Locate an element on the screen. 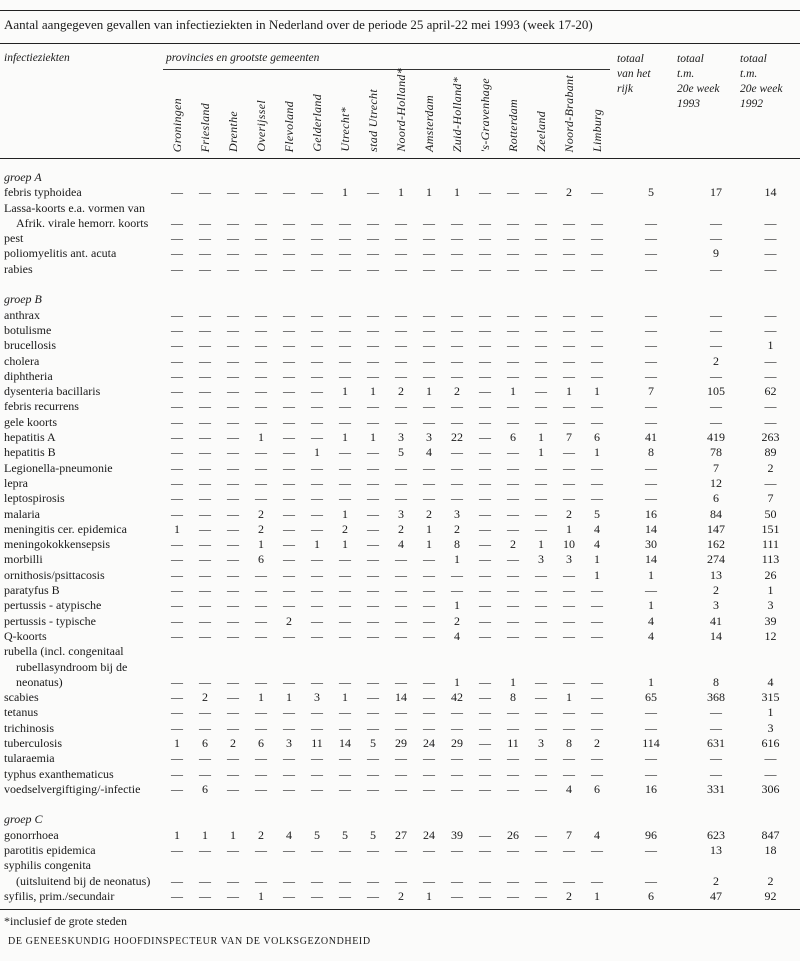  total-value: 14 is located at coordinates (716, 635).